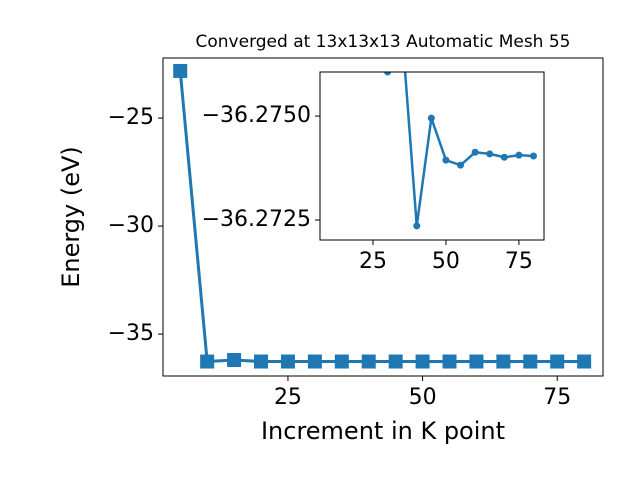  I want to click on chart-title: Converged at 13x13x13 Automatic Mesh 55, so click(383, 42).